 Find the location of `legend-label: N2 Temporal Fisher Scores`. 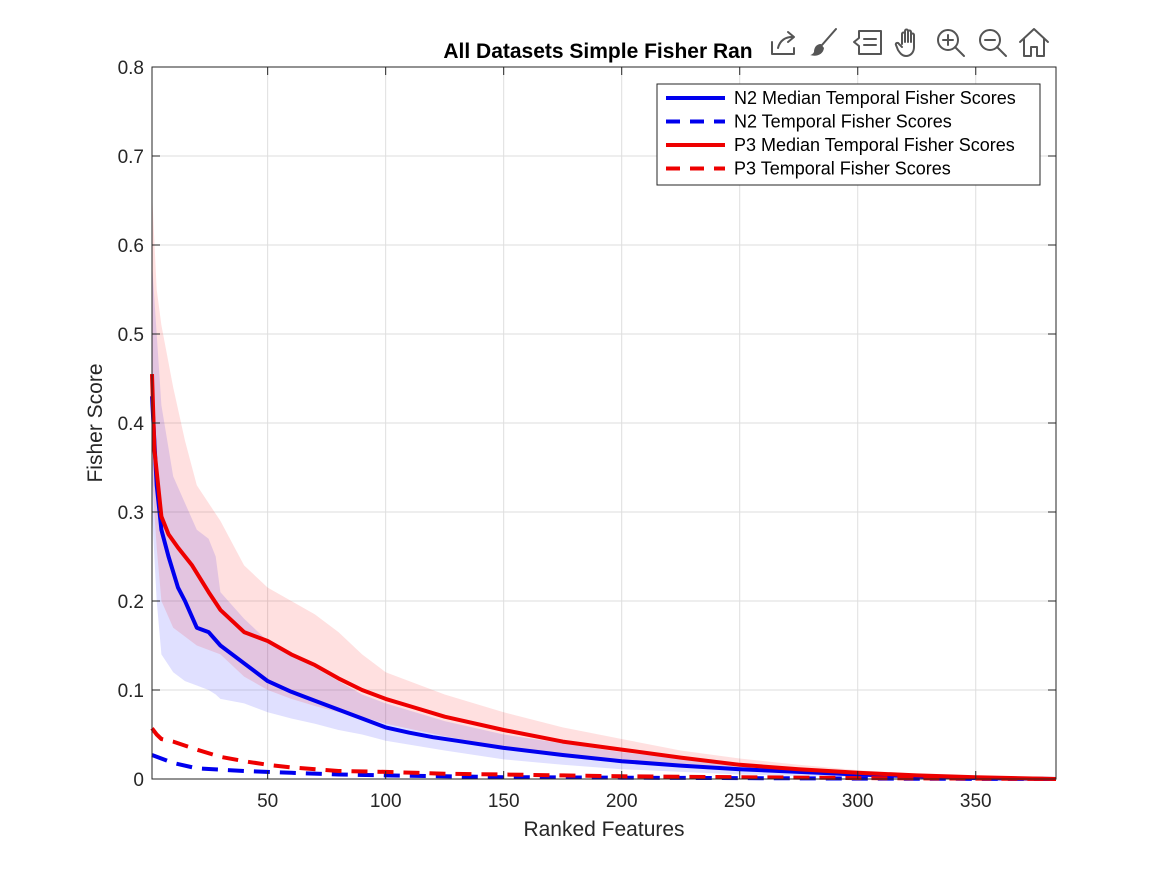

legend-label: N2 Temporal Fisher Scores is located at coordinates (843, 122).